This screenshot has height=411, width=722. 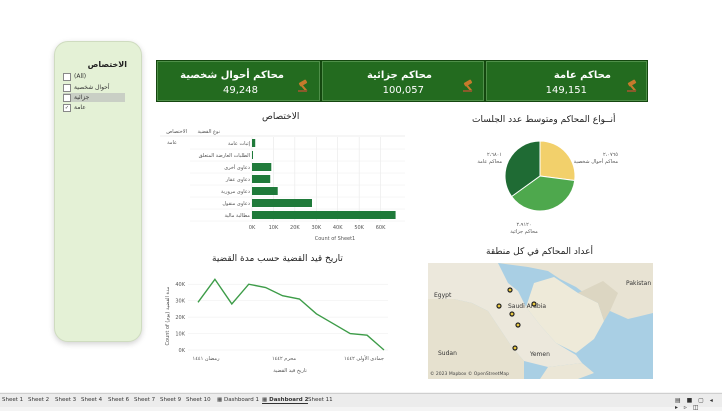 What do you see at coordinates (489, 162) in the screenshot?
I see `pie-label-name: محاكم عامة` at bounding box center [489, 162].